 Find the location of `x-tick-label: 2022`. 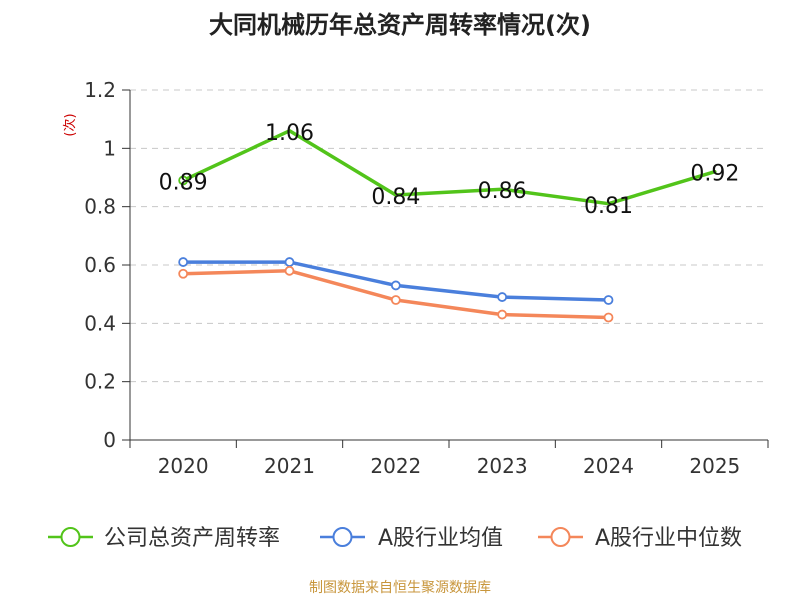

x-tick-label: 2022 is located at coordinates (395, 466).